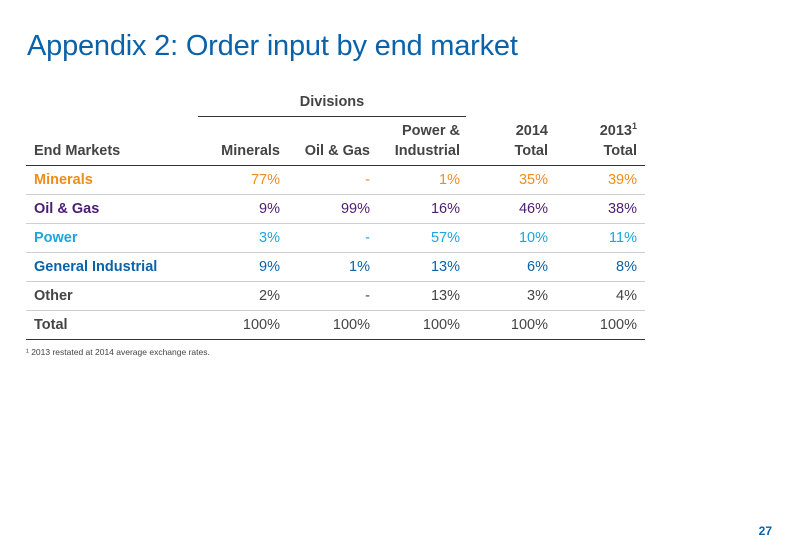 This screenshot has width=800, height=554. What do you see at coordinates (53, 296) in the screenshot?
I see `row-label: Other` at bounding box center [53, 296].